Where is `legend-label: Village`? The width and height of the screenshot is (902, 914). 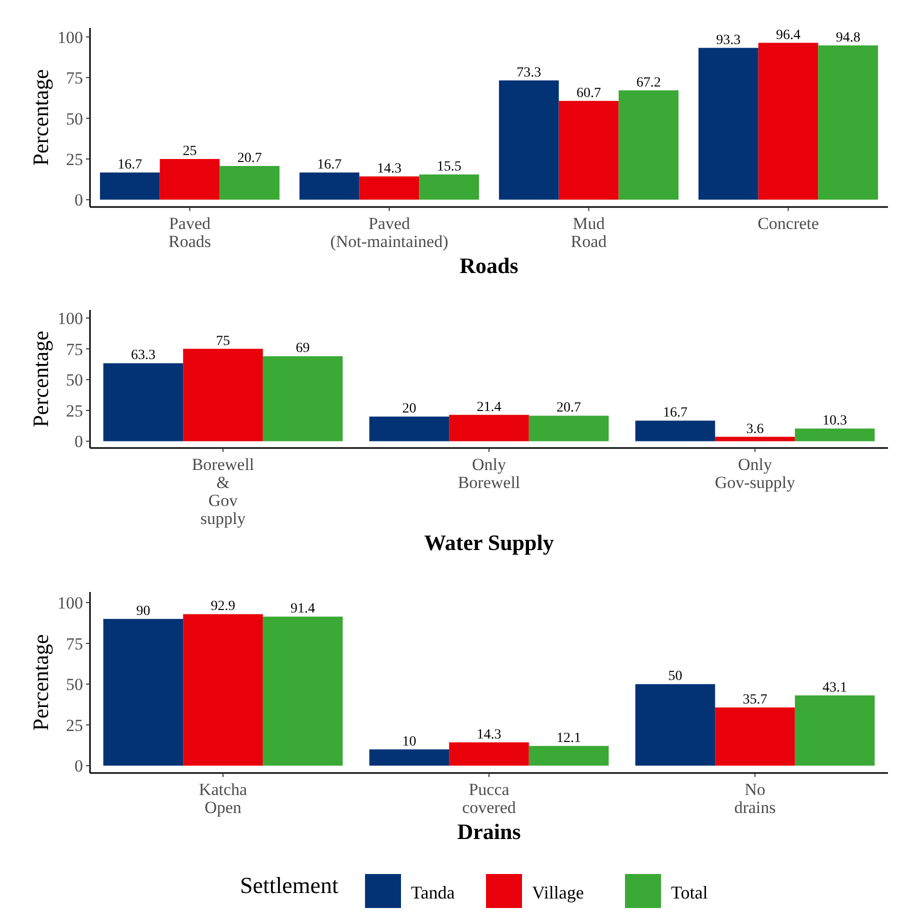
legend-label: Village is located at coordinates (558, 892).